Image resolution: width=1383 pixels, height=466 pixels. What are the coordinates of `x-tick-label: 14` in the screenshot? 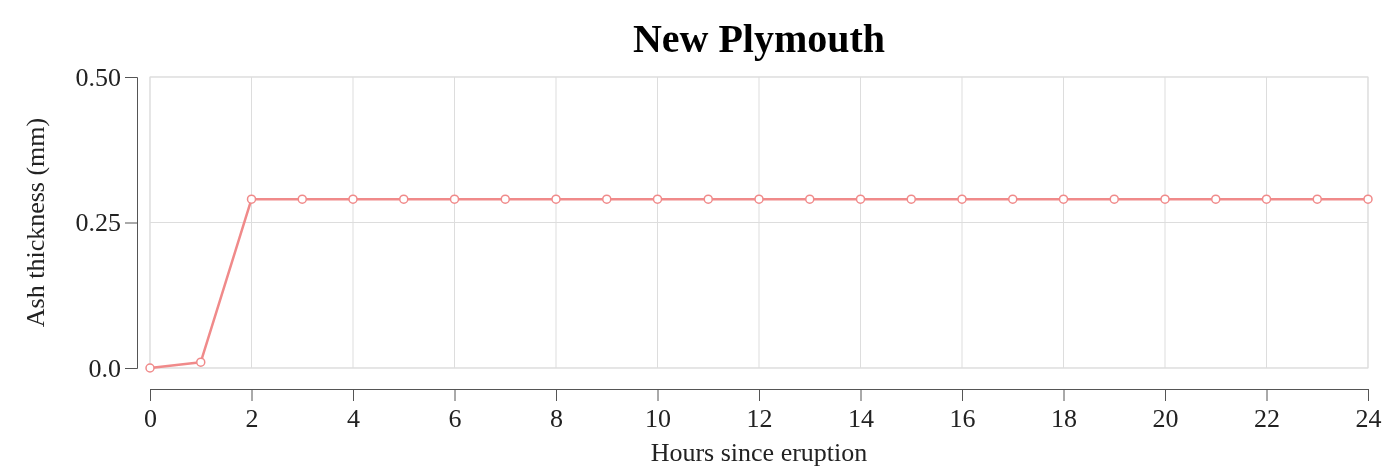 It's located at (861, 419).